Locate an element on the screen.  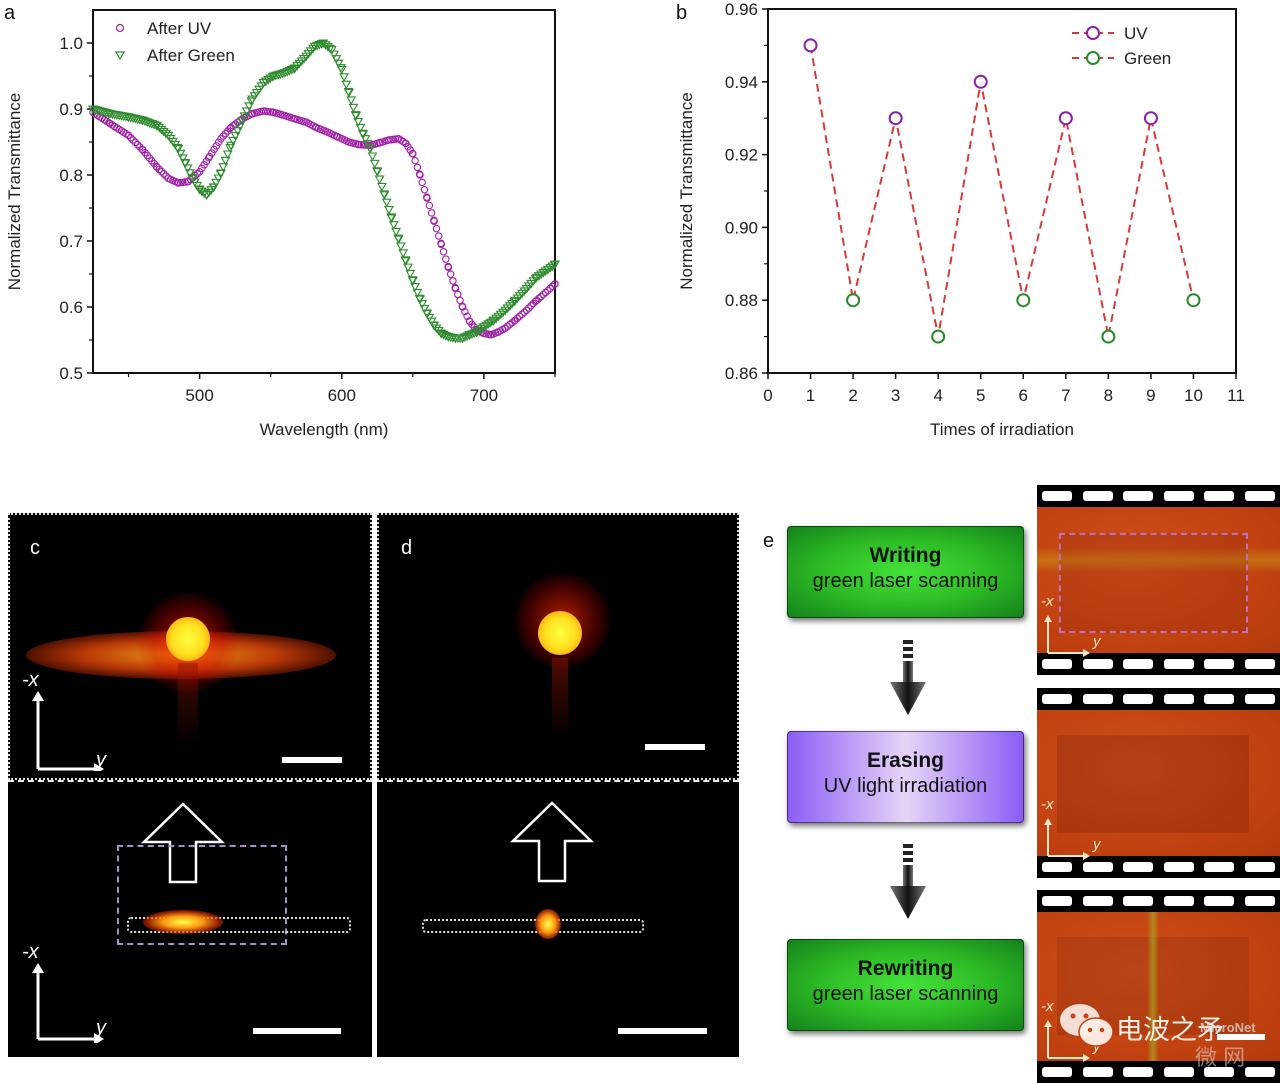
panel-c-scan-line is located at coordinates (239, 925).